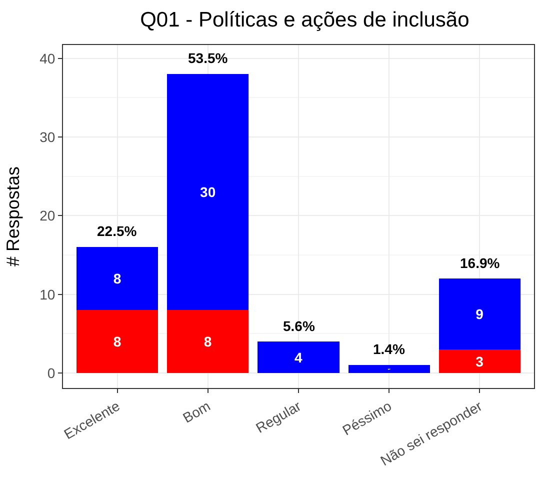  What do you see at coordinates (51, 372) in the screenshot?
I see `y-tick-label: 0` at bounding box center [51, 372].